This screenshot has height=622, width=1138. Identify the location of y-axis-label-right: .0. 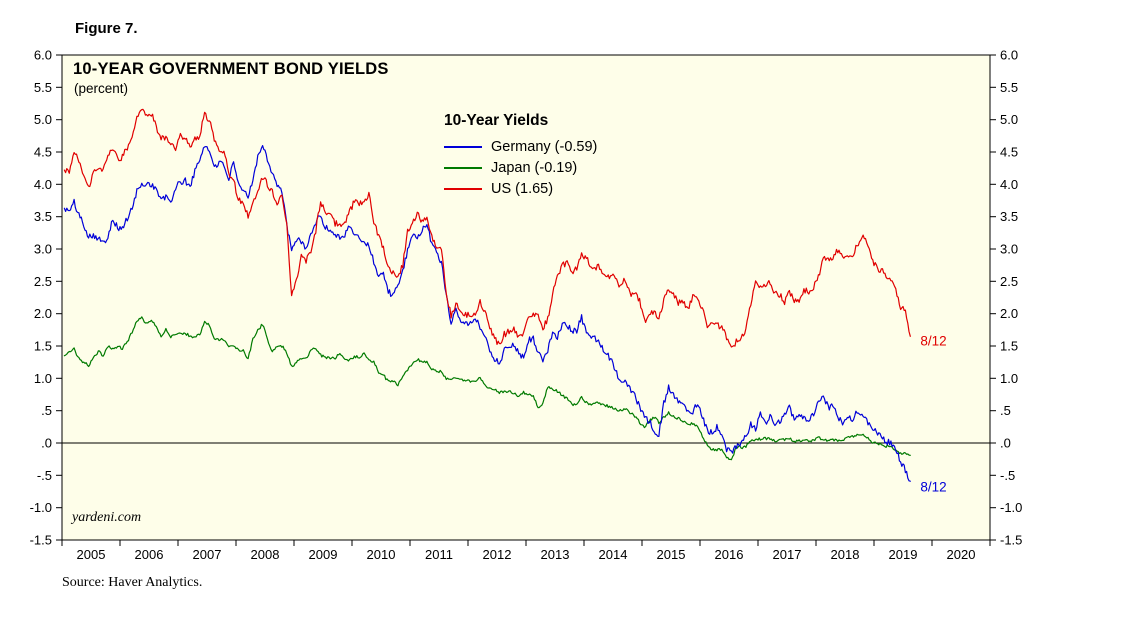
(1005, 443).